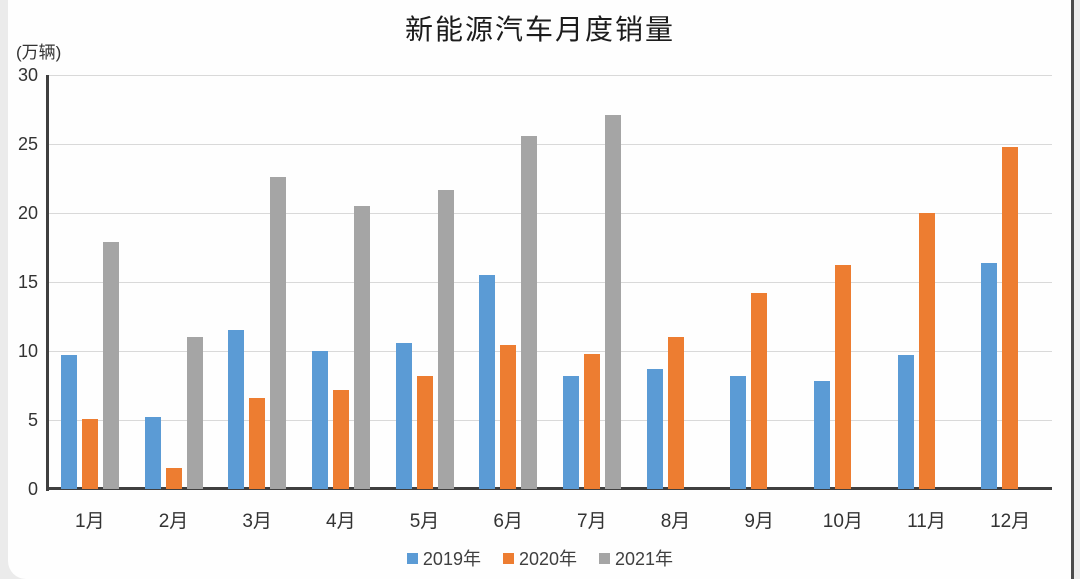 This screenshot has width=1080, height=579. Describe the element at coordinates (27, 282) in the screenshot. I see `y-tick-label-15: 15` at that location.